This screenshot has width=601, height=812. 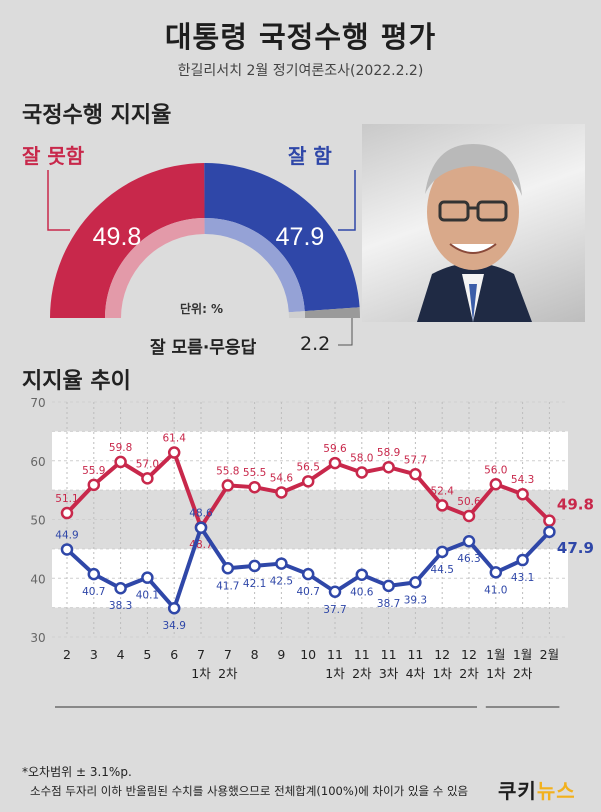 I want to click on data-label: 42.5, so click(x=281, y=582).